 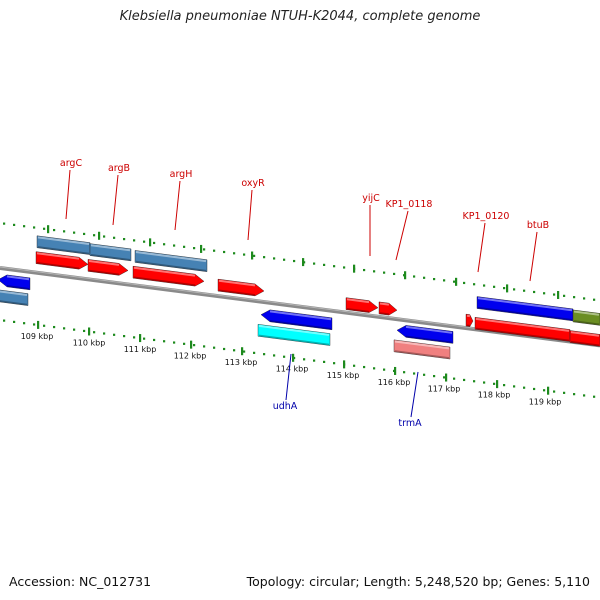 I want to click on gene-label-KP1_0118: KP1_0118, so click(x=409, y=204).